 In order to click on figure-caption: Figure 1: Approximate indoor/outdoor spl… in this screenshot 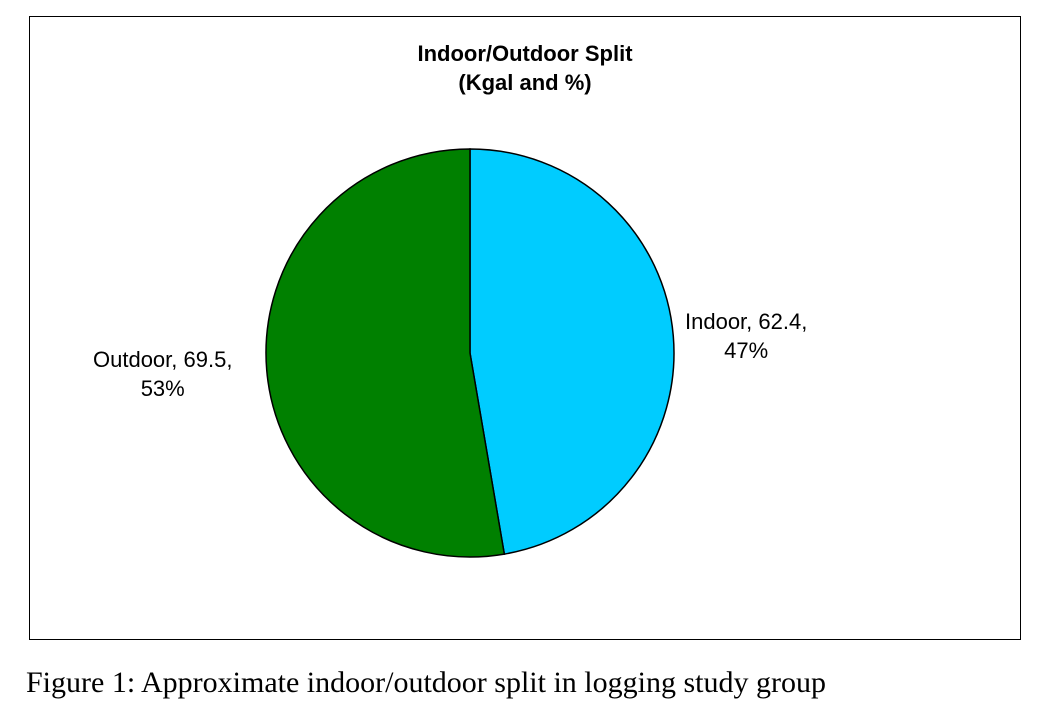, I will do `click(426, 682)`.